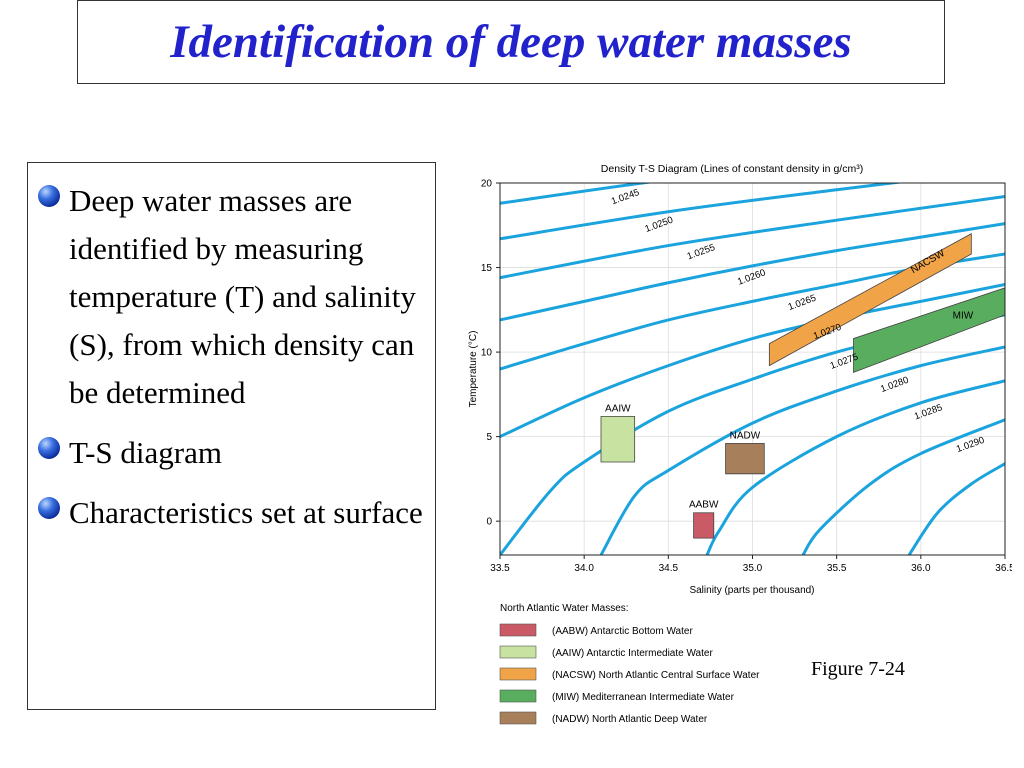 The height and width of the screenshot is (768, 1024). I want to click on bullet-item: Characteristics set at surface, so click(231, 513).